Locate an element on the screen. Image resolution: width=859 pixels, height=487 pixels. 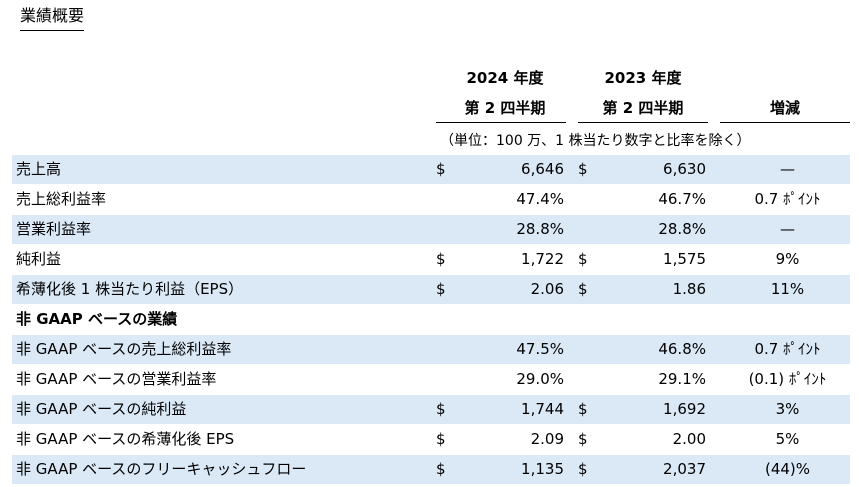
row-label: 売上高 is located at coordinates (39, 169).